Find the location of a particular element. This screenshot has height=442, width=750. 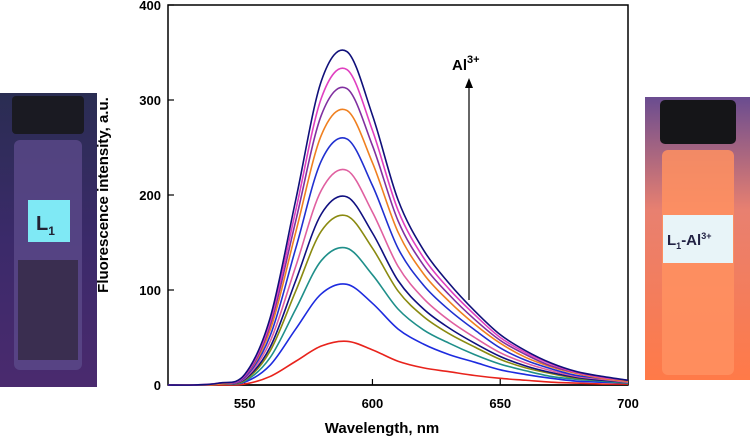

annotation-sup: 3+ is located at coordinates (473, 60).